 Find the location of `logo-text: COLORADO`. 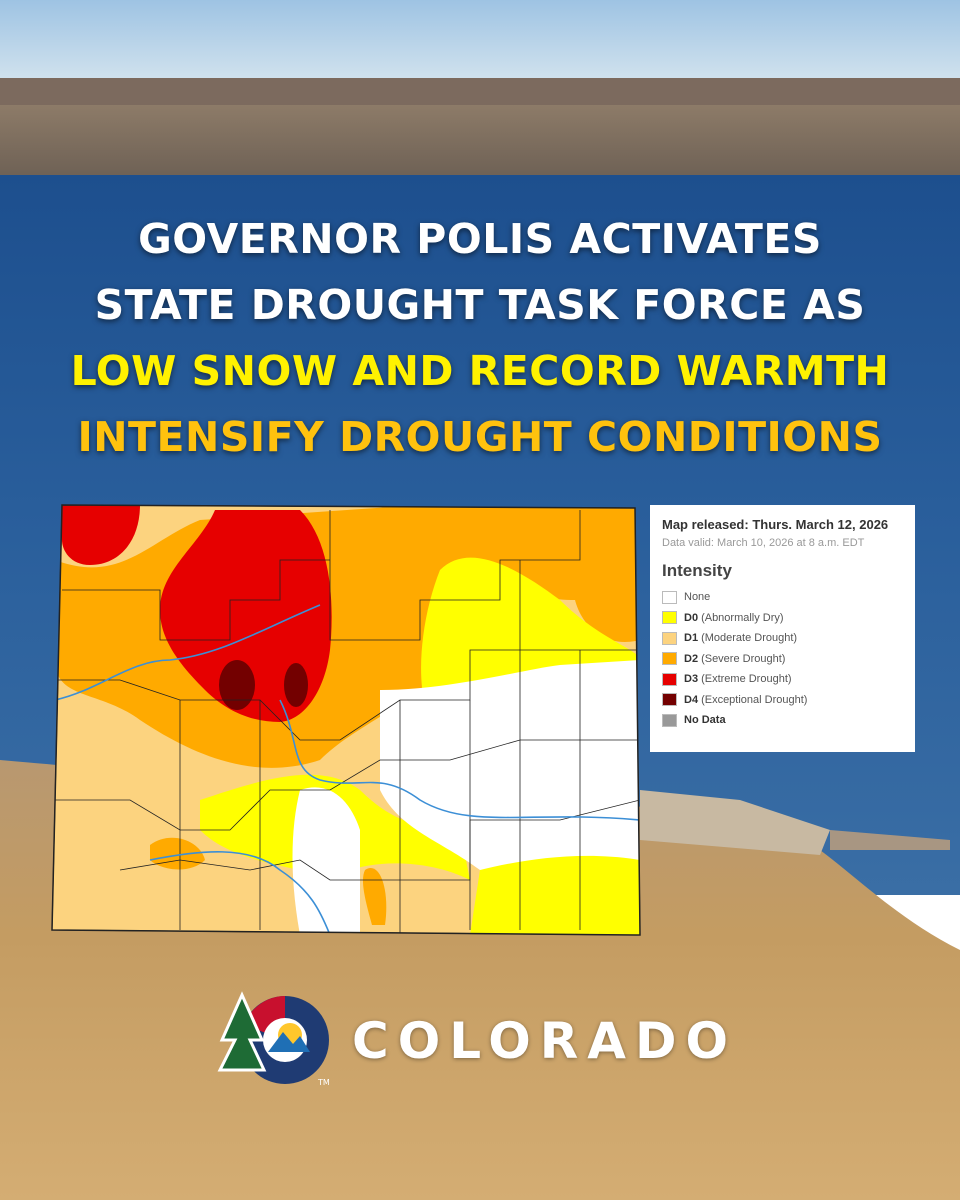

logo-text: COLORADO is located at coordinates (544, 1041).